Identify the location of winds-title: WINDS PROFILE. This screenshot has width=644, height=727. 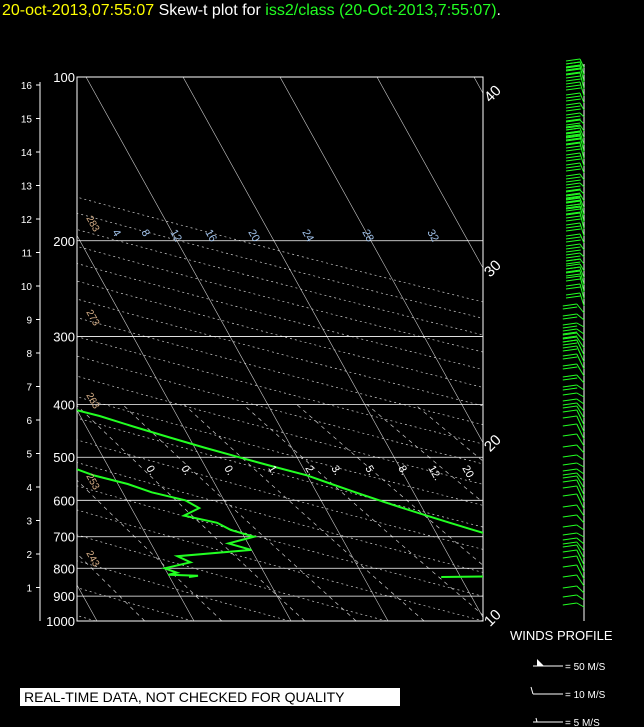
(561, 635).